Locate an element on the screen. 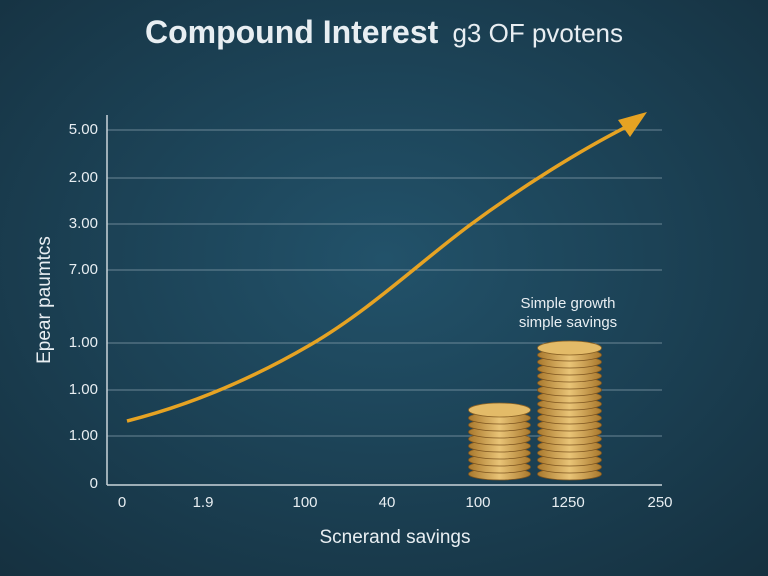  x-tick-label: 40 is located at coordinates (387, 502).